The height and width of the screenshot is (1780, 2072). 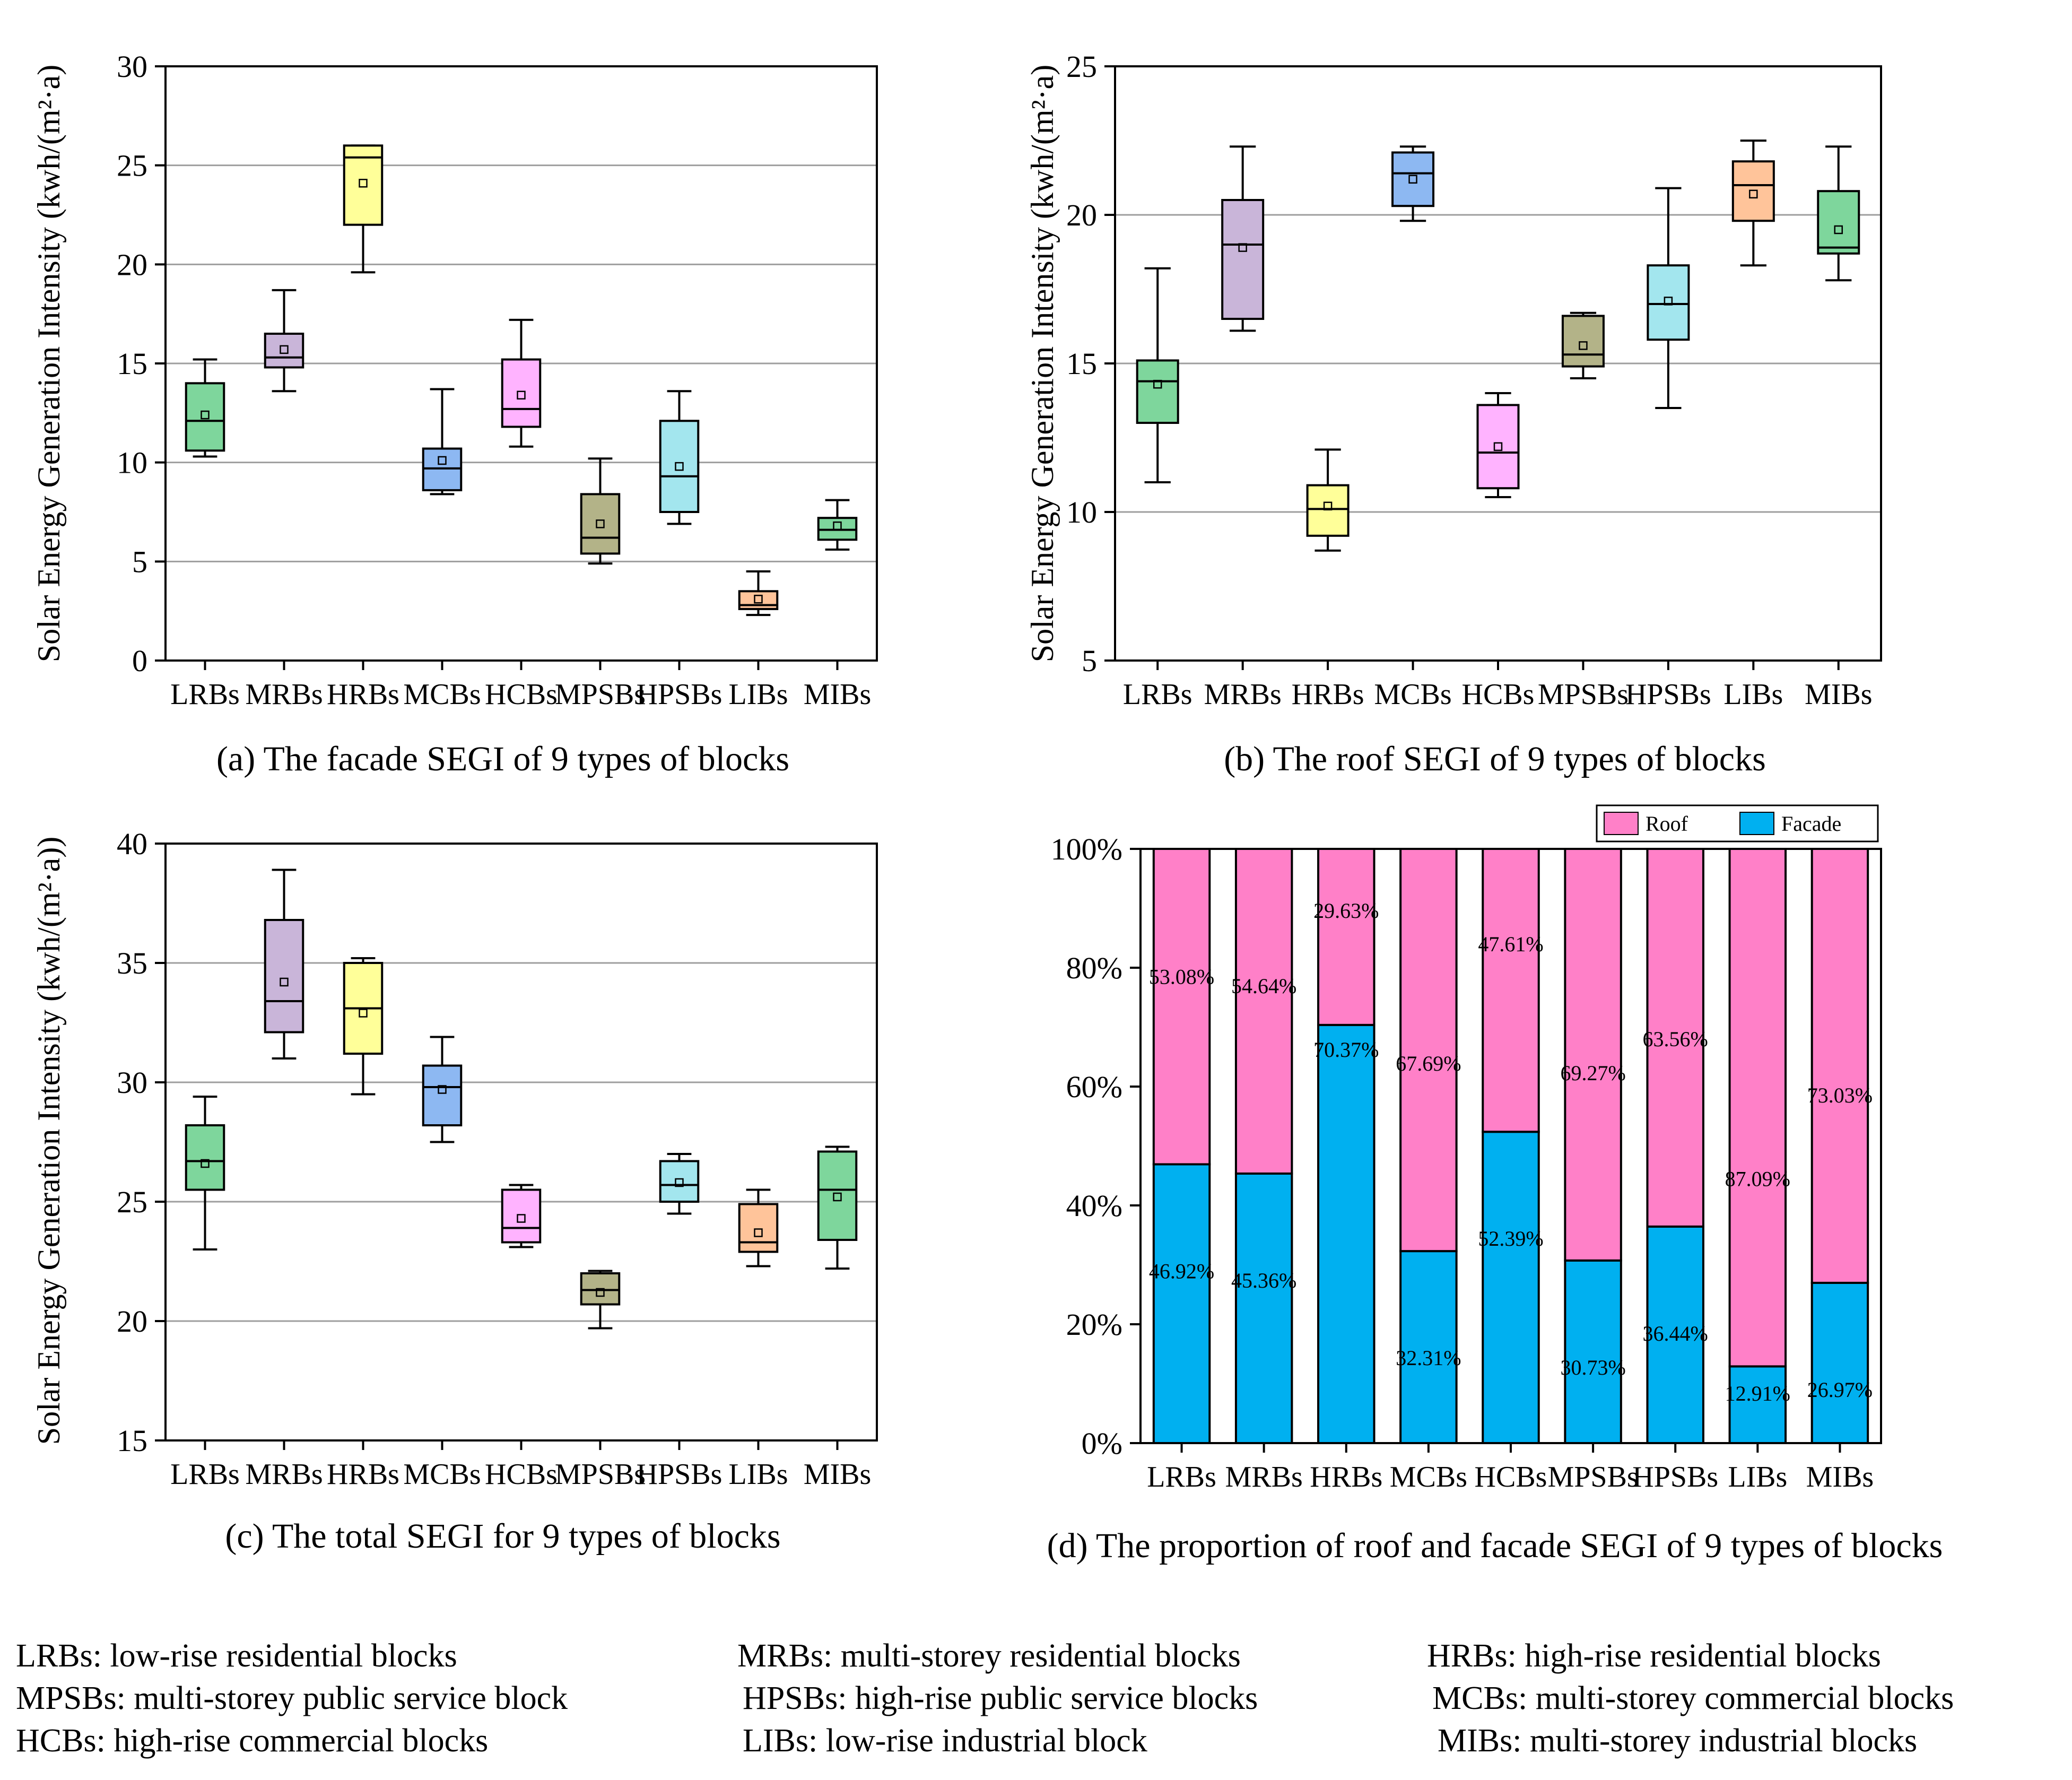 I want to click on roof-data-label: 73.03%, so click(x=1840, y=1095).